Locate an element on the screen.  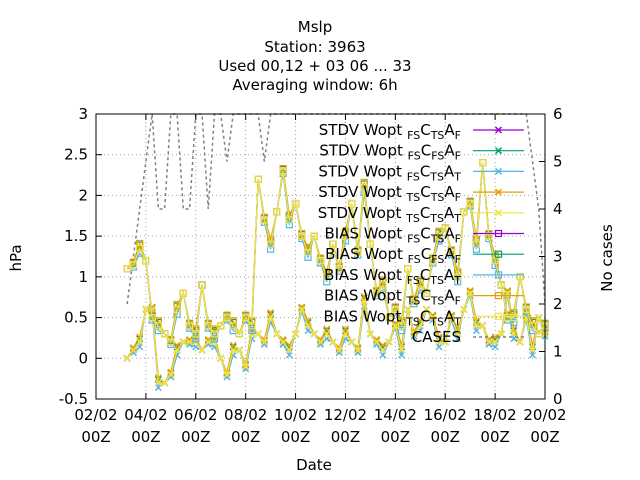
x-tick-label: 04/02 is located at coordinates (145, 415).